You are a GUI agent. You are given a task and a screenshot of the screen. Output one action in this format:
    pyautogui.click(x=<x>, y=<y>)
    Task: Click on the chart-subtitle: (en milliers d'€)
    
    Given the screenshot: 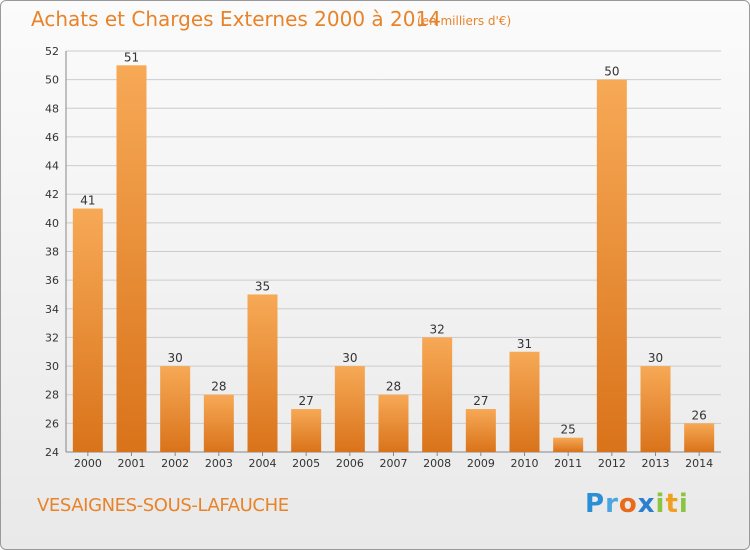 What is the action you would take?
    pyautogui.click(x=464, y=21)
    